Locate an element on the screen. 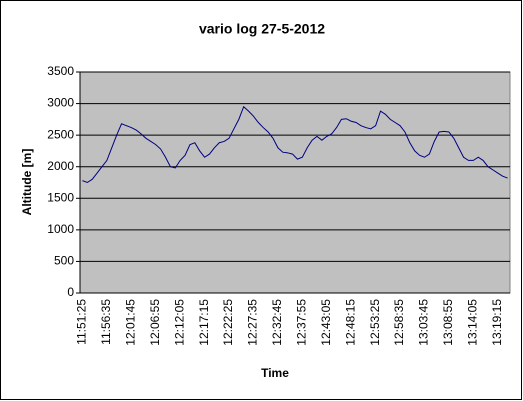  x-tick-label: 12:48:15 is located at coordinates (350, 322).